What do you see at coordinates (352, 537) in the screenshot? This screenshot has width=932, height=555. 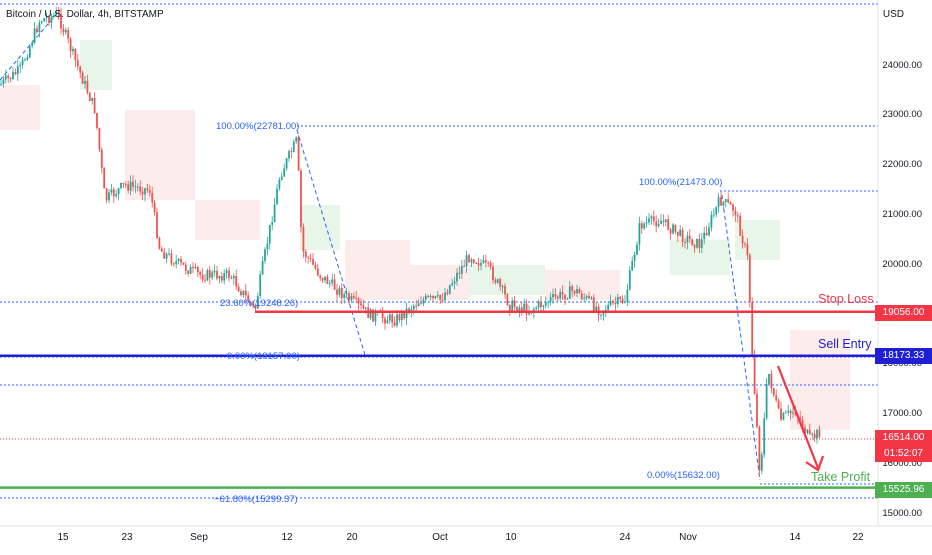 I see `time-axis-label: 20` at bounding box center [352, 537].